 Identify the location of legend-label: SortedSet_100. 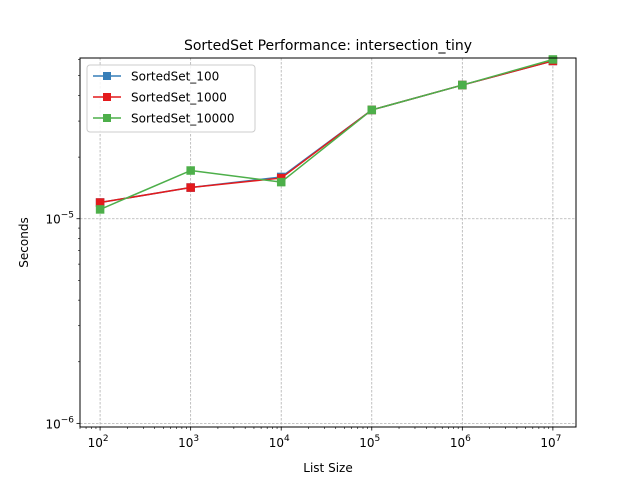
(175, 77).